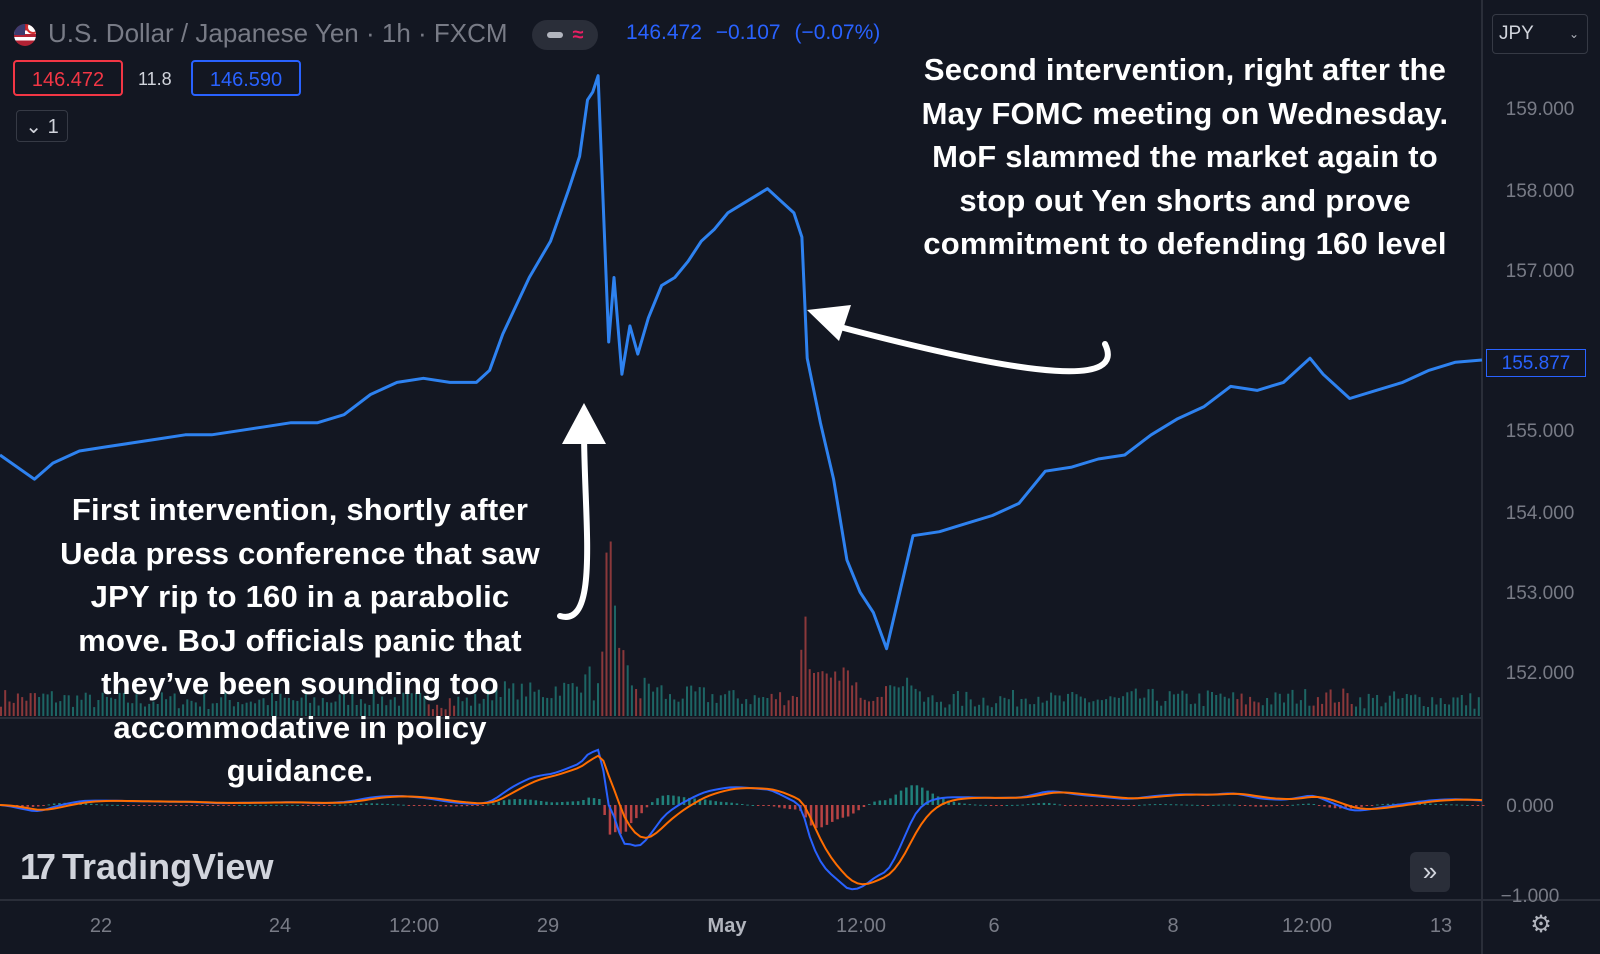  What do you see at coordinates (68, 78) in the screenshot?
I see `sell-button: 146.472` at bounding box center [68, 78].